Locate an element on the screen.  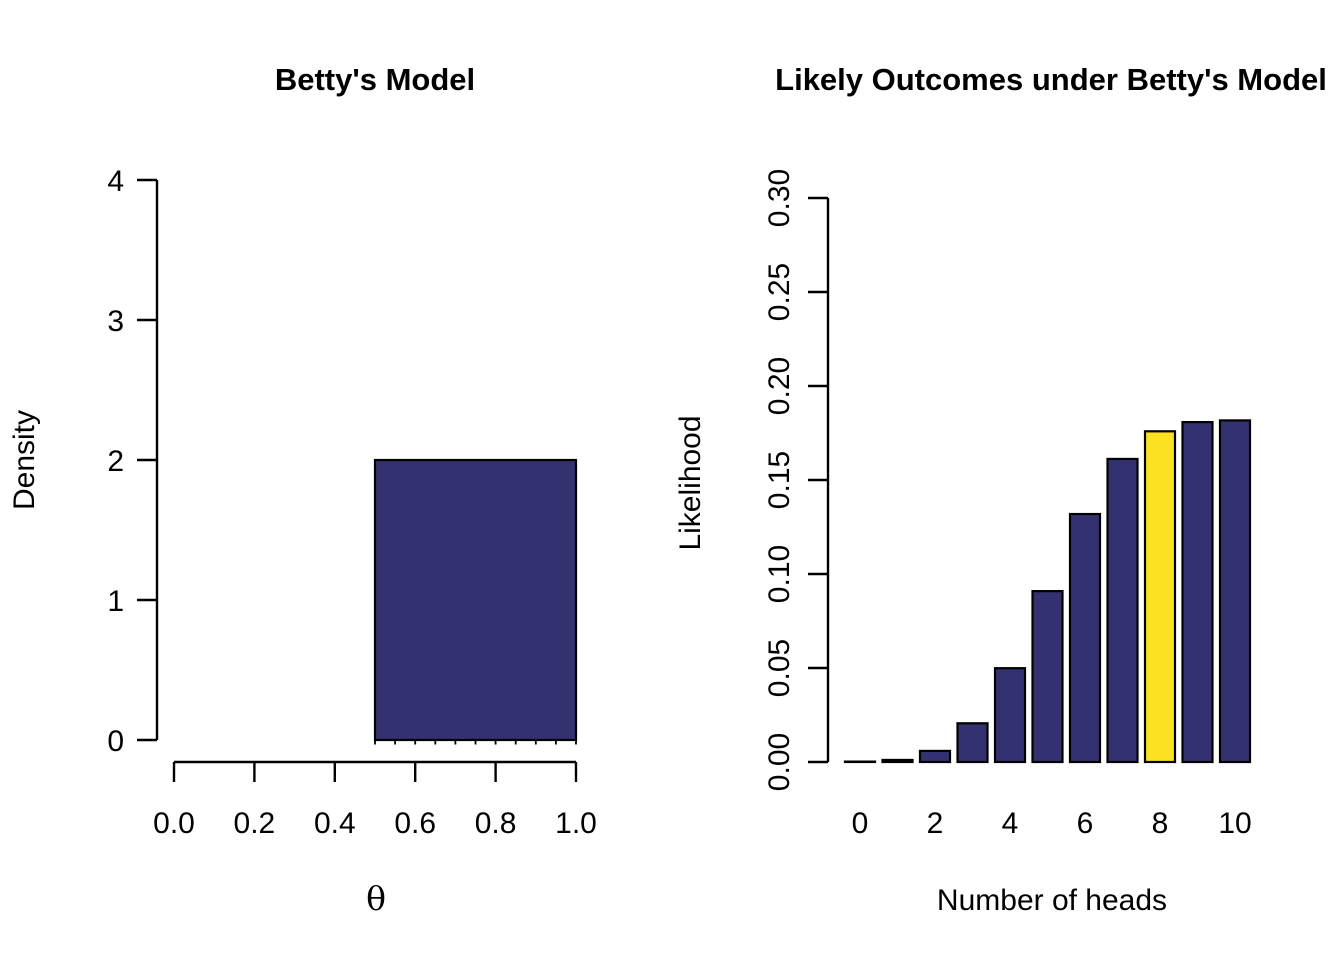
left-y-tick-label: 4 is located at coordinates (115, 181).